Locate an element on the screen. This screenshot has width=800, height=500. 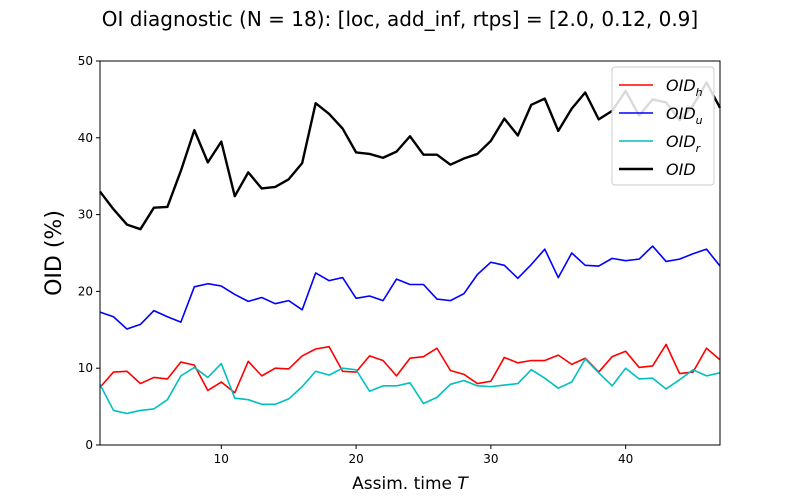
x-tick-label: 40 is located at coordinates (625, 459).